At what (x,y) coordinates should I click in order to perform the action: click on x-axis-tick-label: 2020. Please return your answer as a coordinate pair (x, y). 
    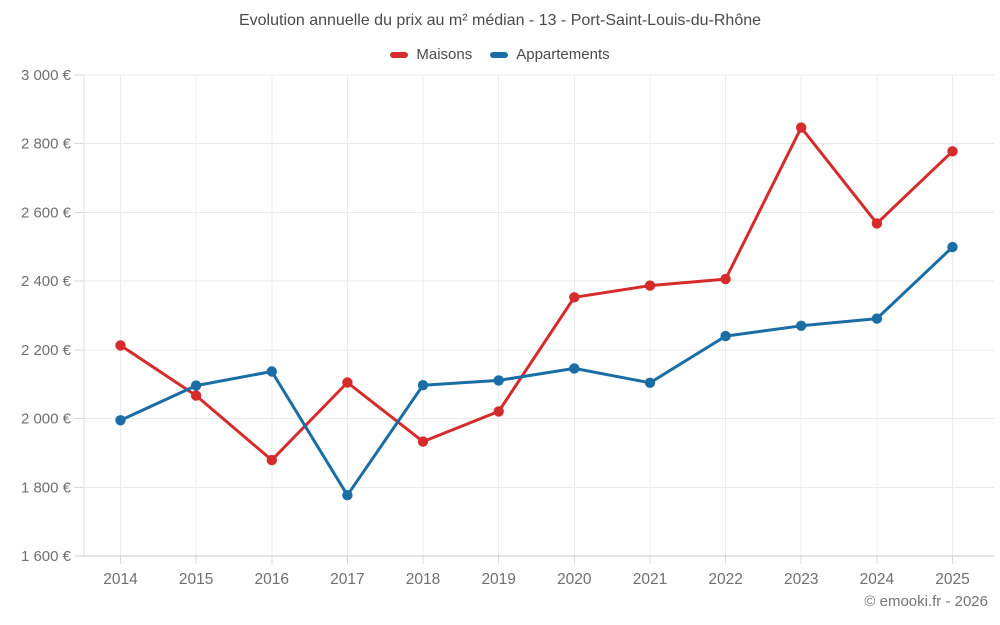
    Looking at the image, I should click on (574, 579).